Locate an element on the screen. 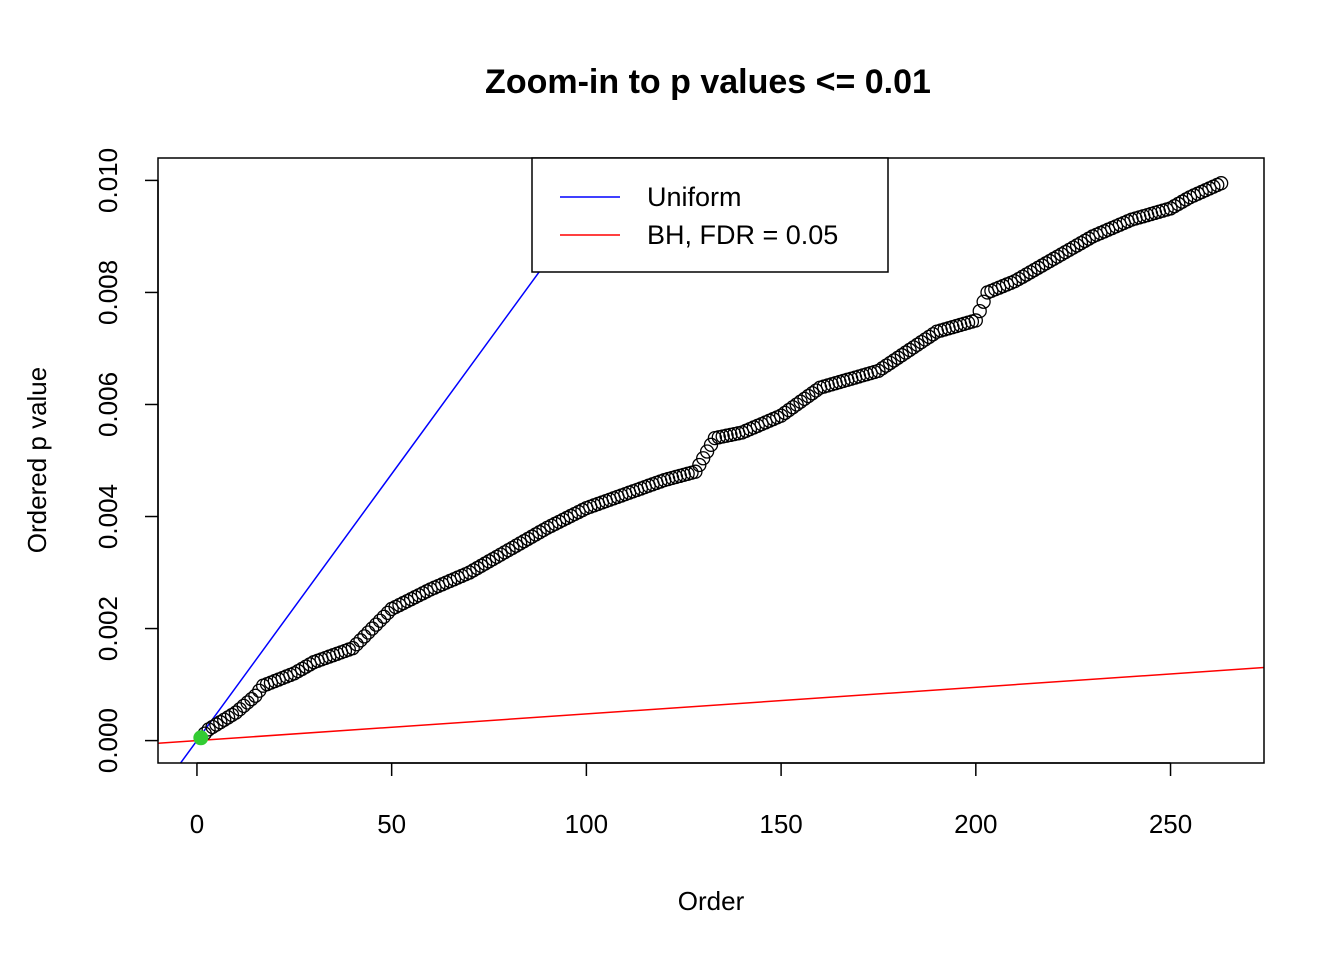 Image resolution: width=1344 pixels, height=960 pixels. x-tick-label: 100 is located at coordinates (586, 824).